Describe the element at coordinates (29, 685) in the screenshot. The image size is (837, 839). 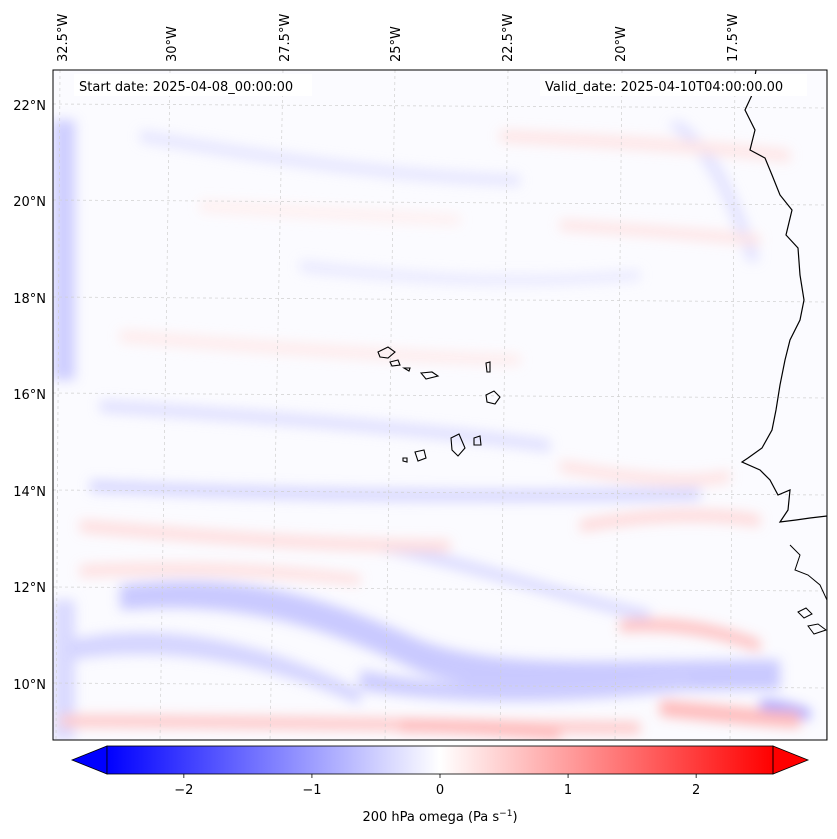
I see `lat-label-10n: 10°N` at that location.